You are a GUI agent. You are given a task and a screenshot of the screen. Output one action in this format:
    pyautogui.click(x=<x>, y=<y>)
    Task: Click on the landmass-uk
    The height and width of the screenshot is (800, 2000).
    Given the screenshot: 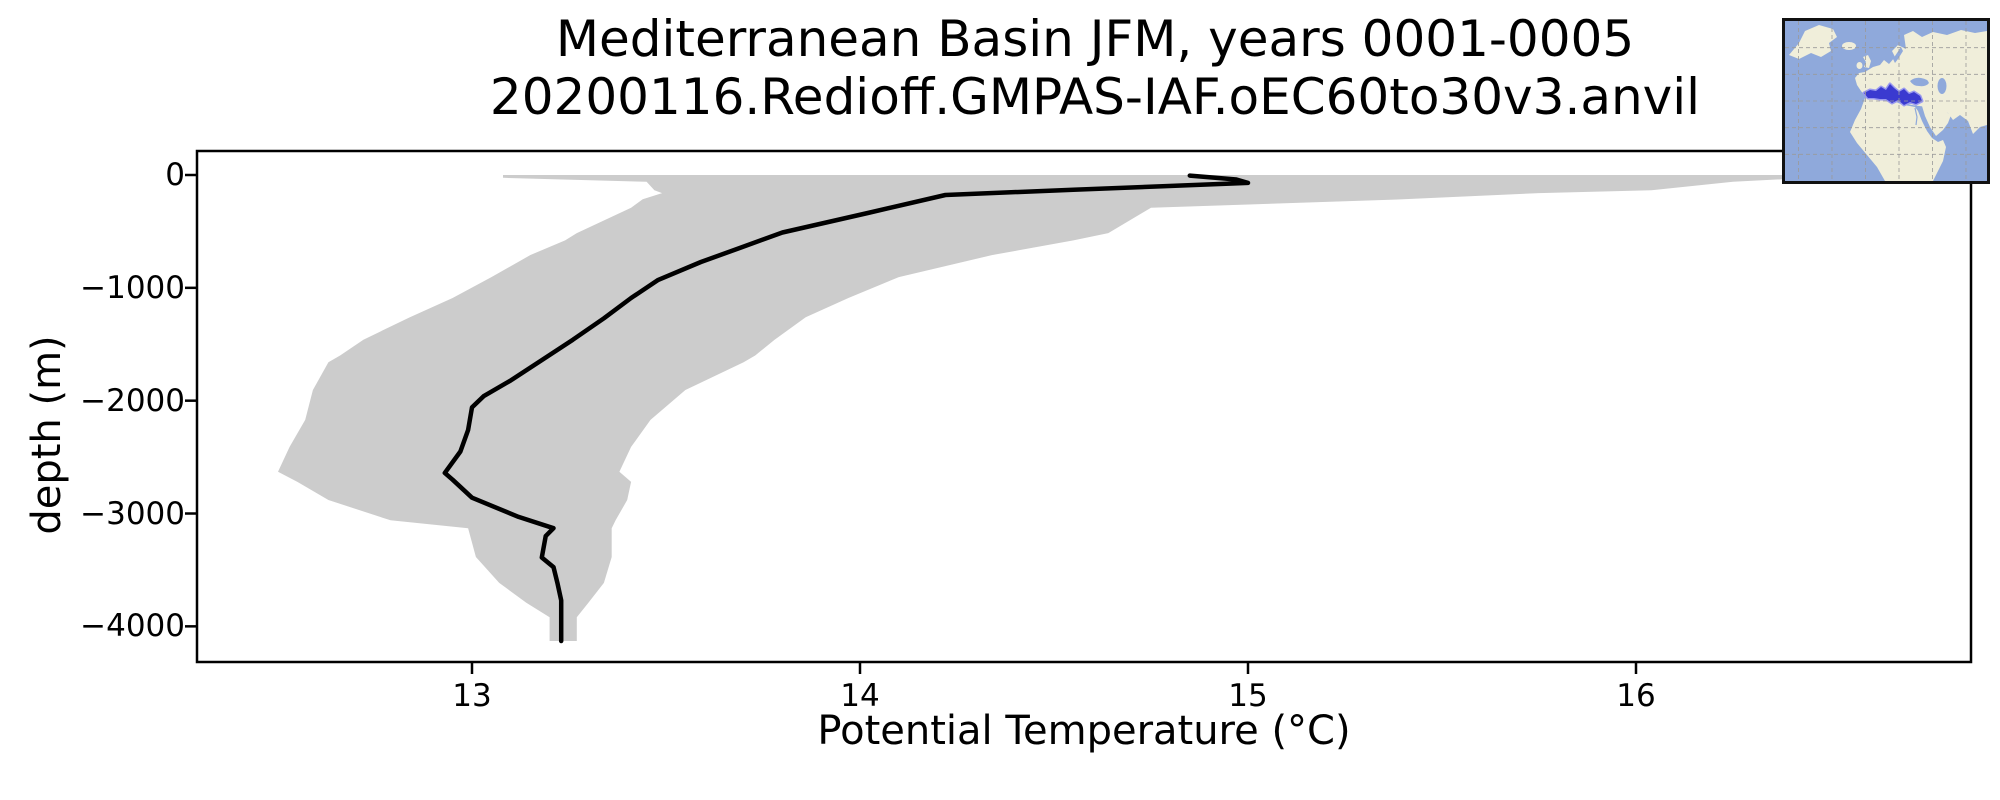 What is the action you would take?
    pyautogui.click(x=1867, y=61)
    